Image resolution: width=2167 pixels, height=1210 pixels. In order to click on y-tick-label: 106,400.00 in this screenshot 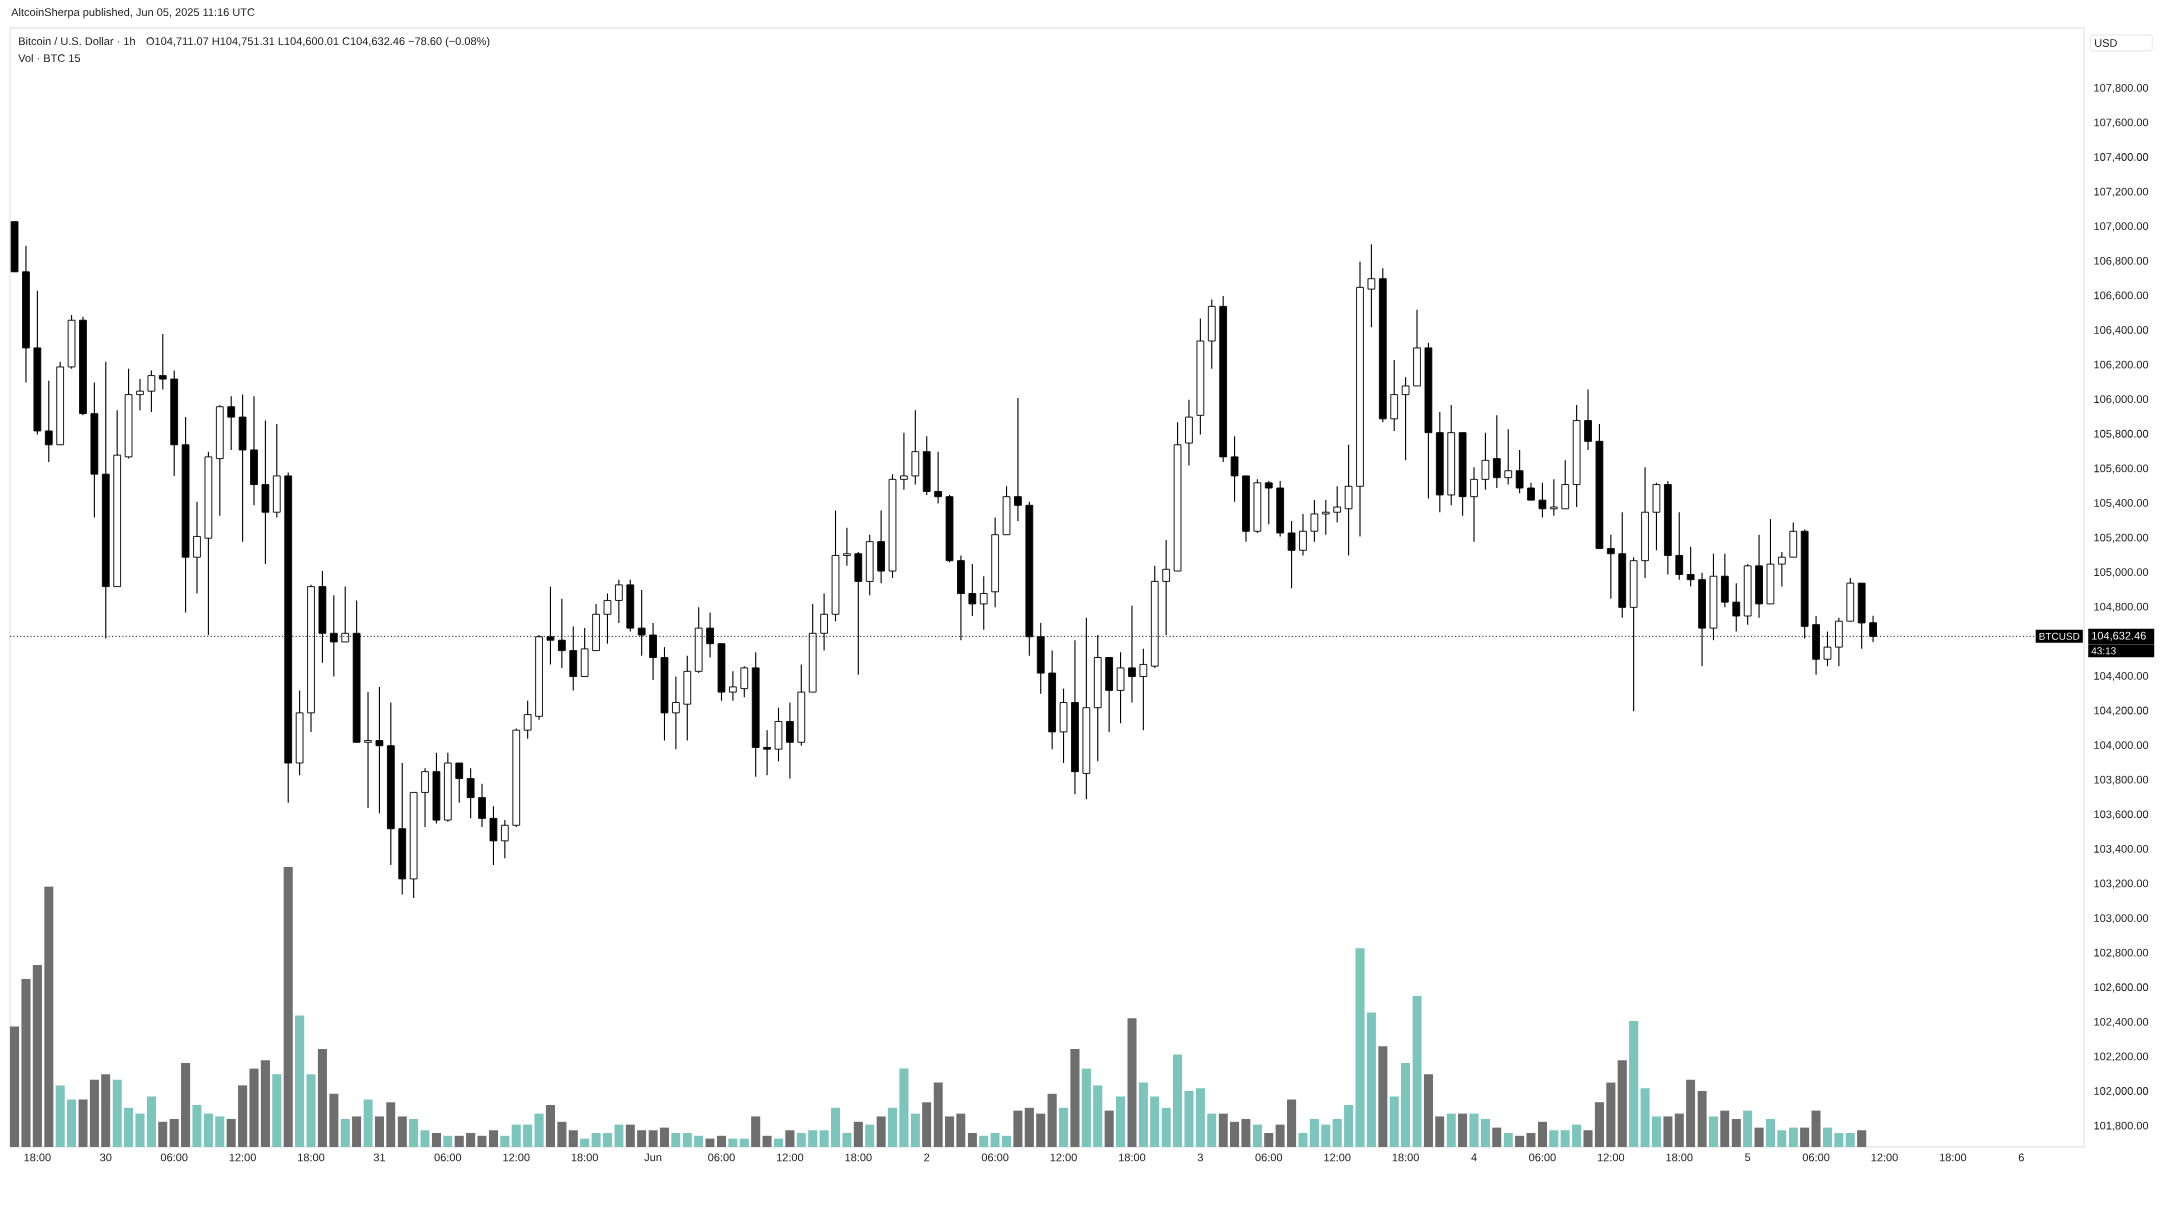, I will do `click(2121, 331)`.